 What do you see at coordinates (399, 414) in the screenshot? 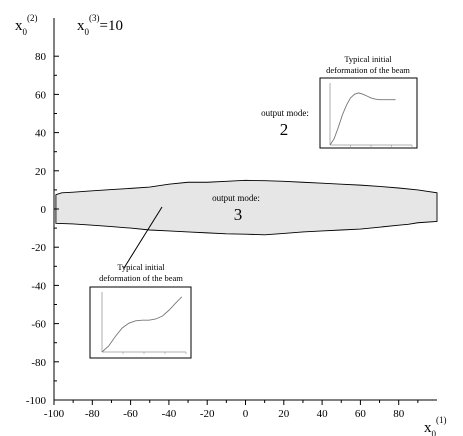
I see `x-tick-label: 80` at bounding box center [399, 414].